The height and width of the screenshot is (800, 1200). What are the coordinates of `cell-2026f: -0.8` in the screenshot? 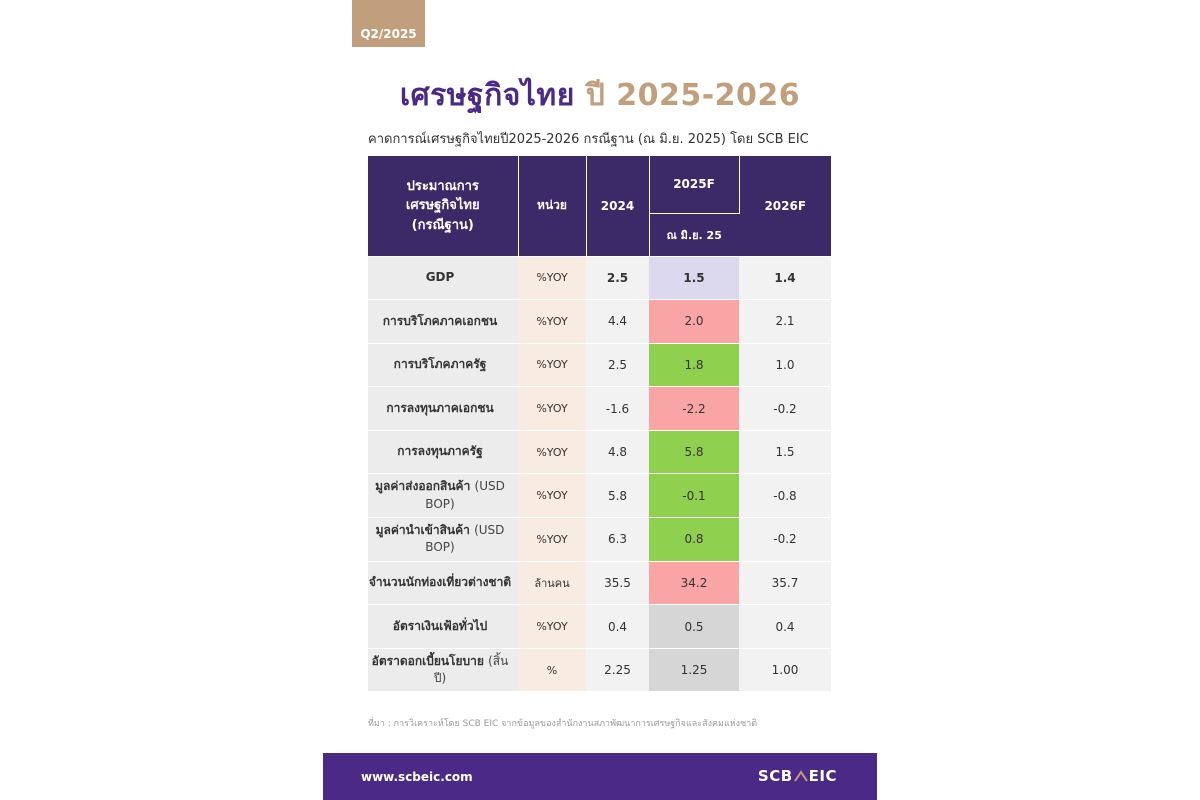 It's located at (785, 496).